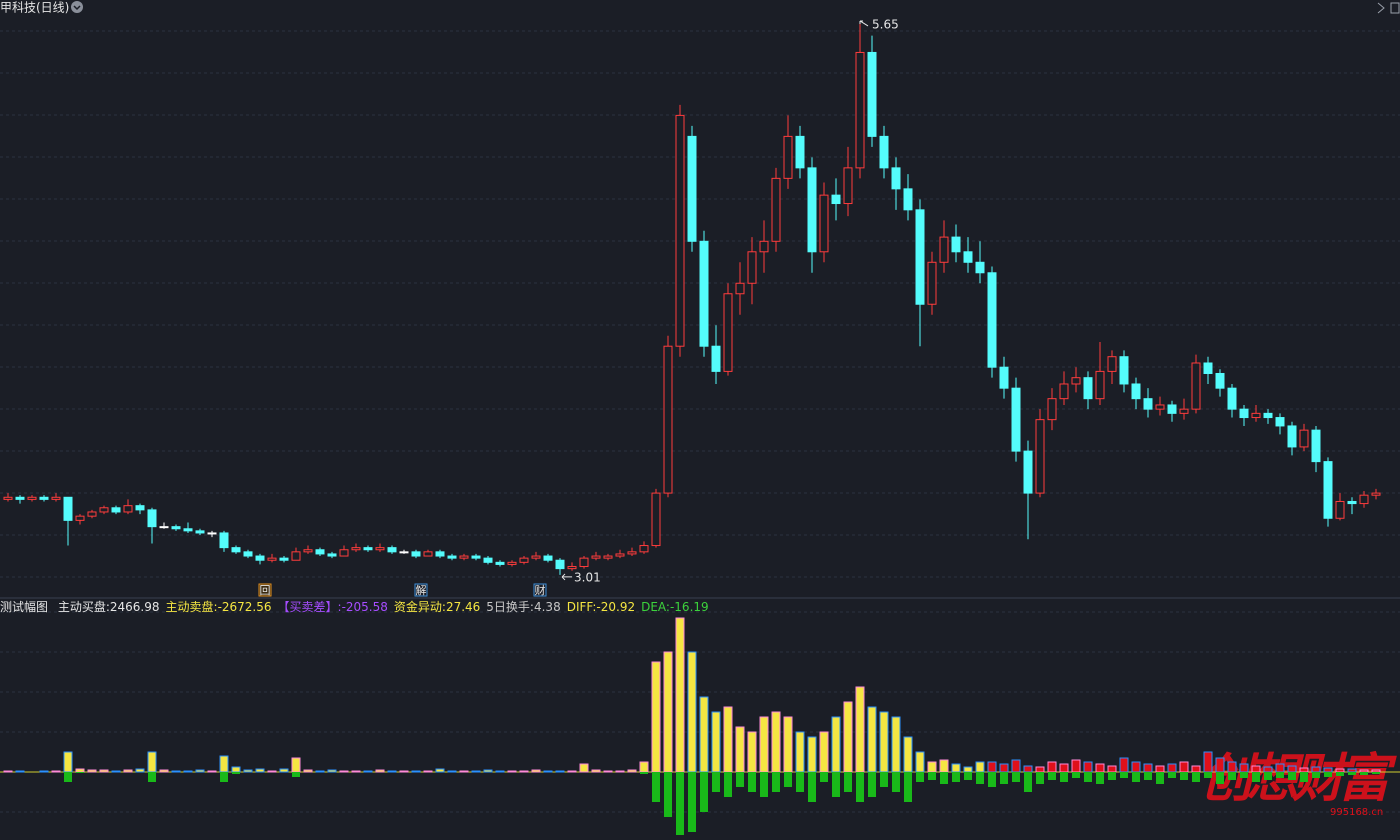 This screenshot has width=1400, height=840. What do you see at coordinates (566, 577) in the screenshot?
I see `annotation-arrow` at bounding box center [566, 577].